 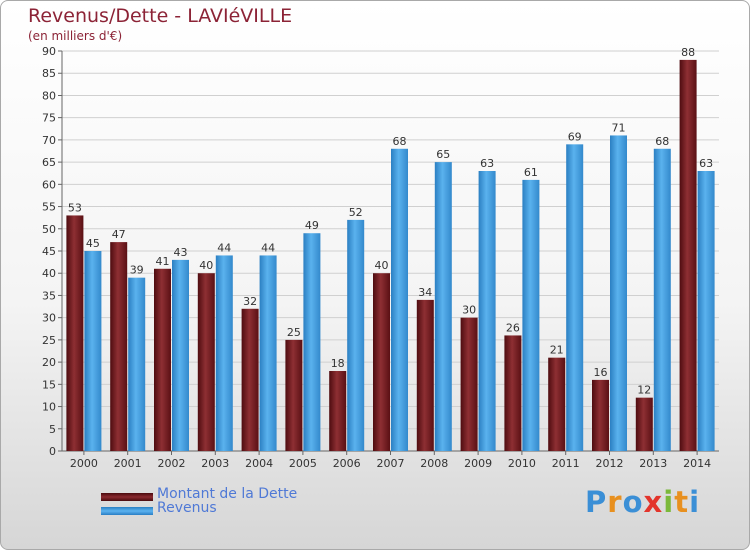 I want to click on y-tick-label: 60, so click(x=49, y=184).